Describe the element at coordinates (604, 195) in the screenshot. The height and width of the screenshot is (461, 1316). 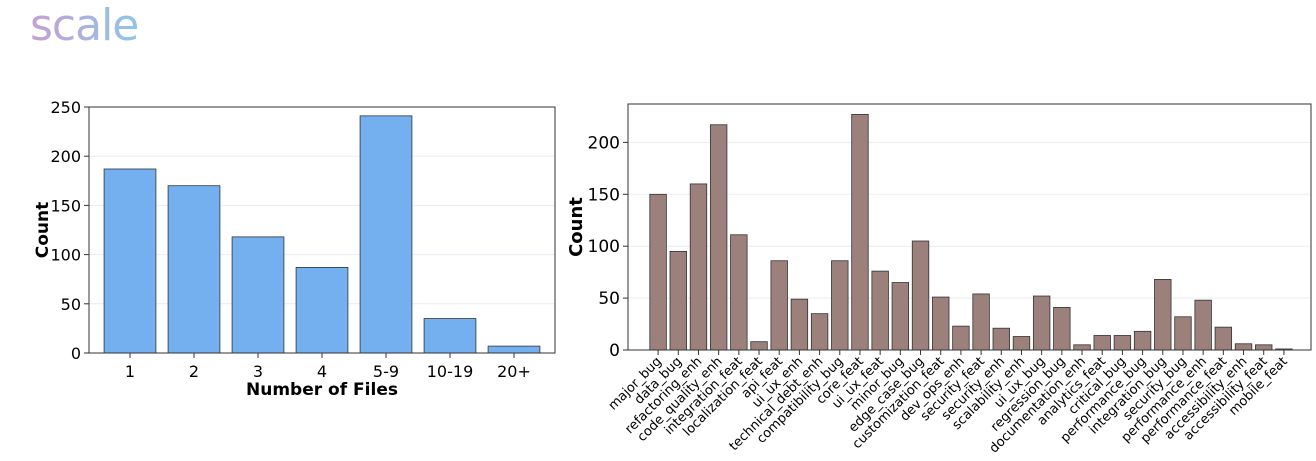
I see `c2-y-tick-label: 150` at that location.